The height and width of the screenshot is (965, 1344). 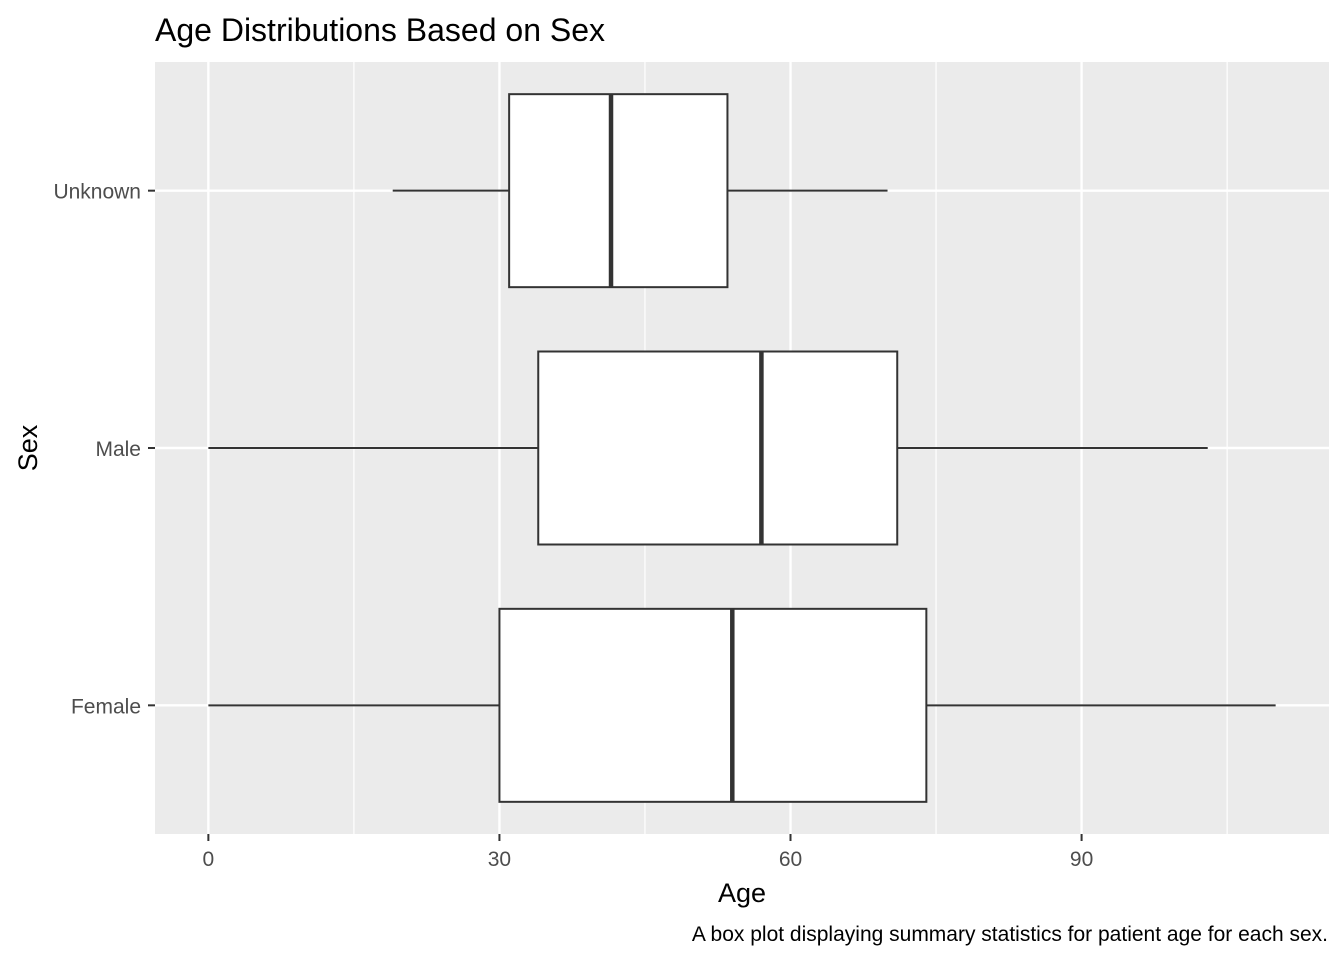 What do you see at coordinates (648, 852) in the screenshot?
I see `x-axis: 0 30 60 90` at bounding box center [648, 852].